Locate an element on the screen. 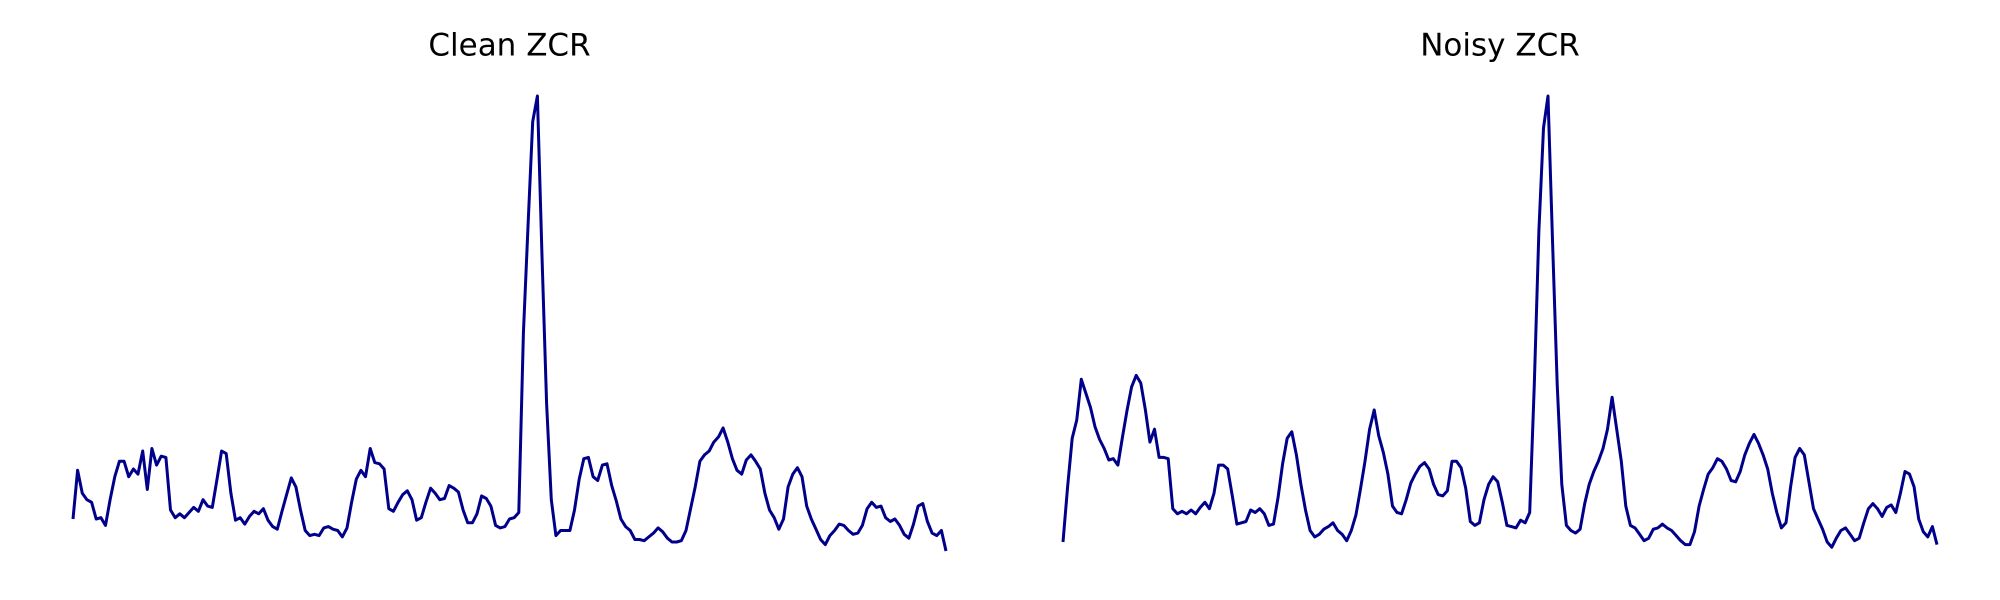 Image resolution: width=2000 pixels, height=600 pixels. chart-title: Clean ZCR is located at coordinates (509, 46).